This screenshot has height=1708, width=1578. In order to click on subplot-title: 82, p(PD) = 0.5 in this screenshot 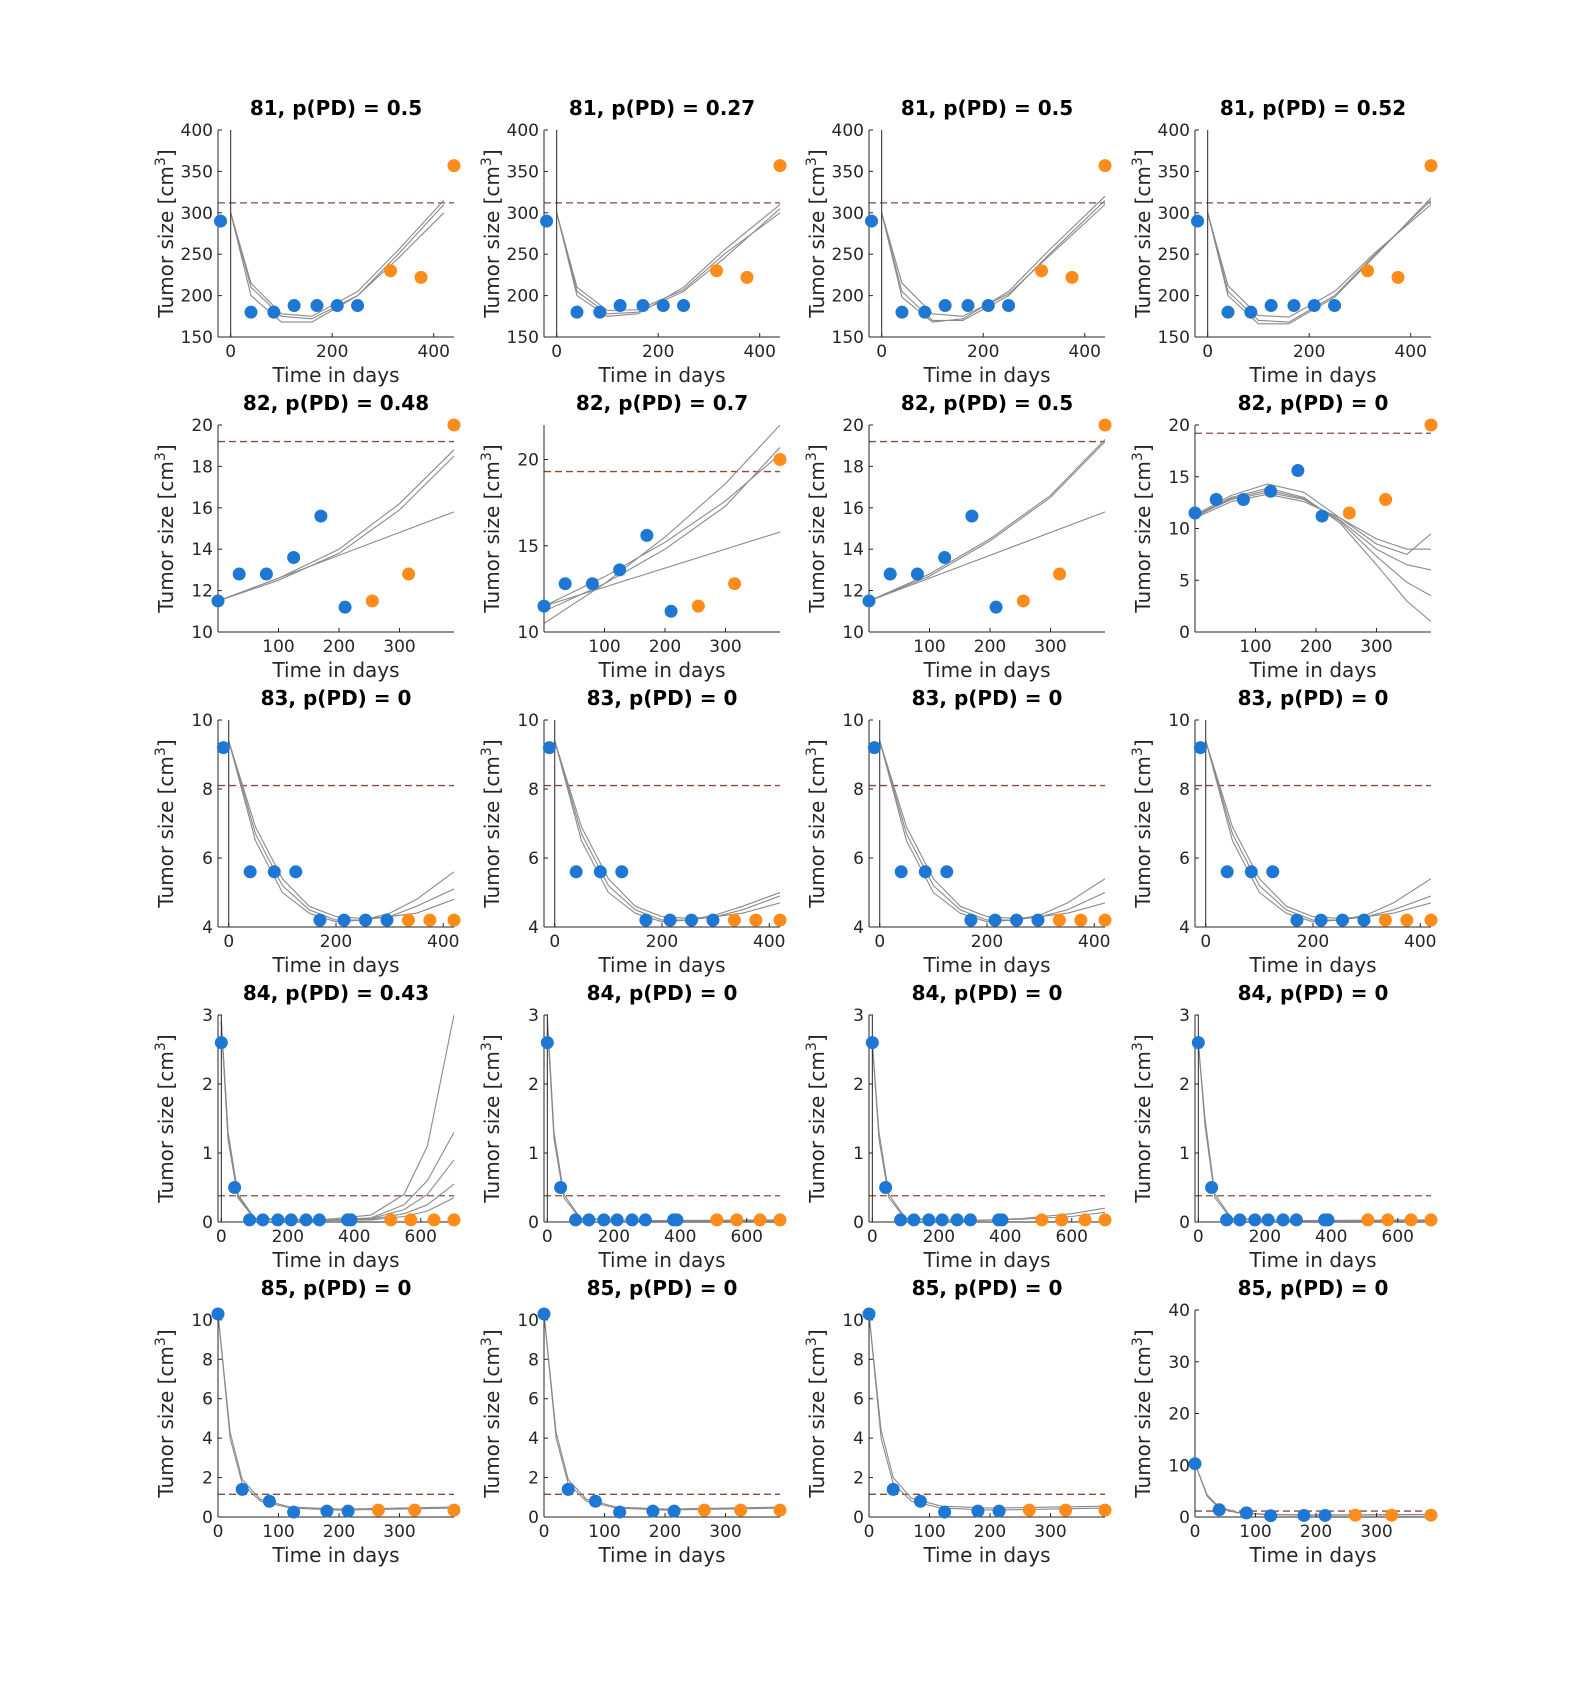, I will do `click(987, 403)`.